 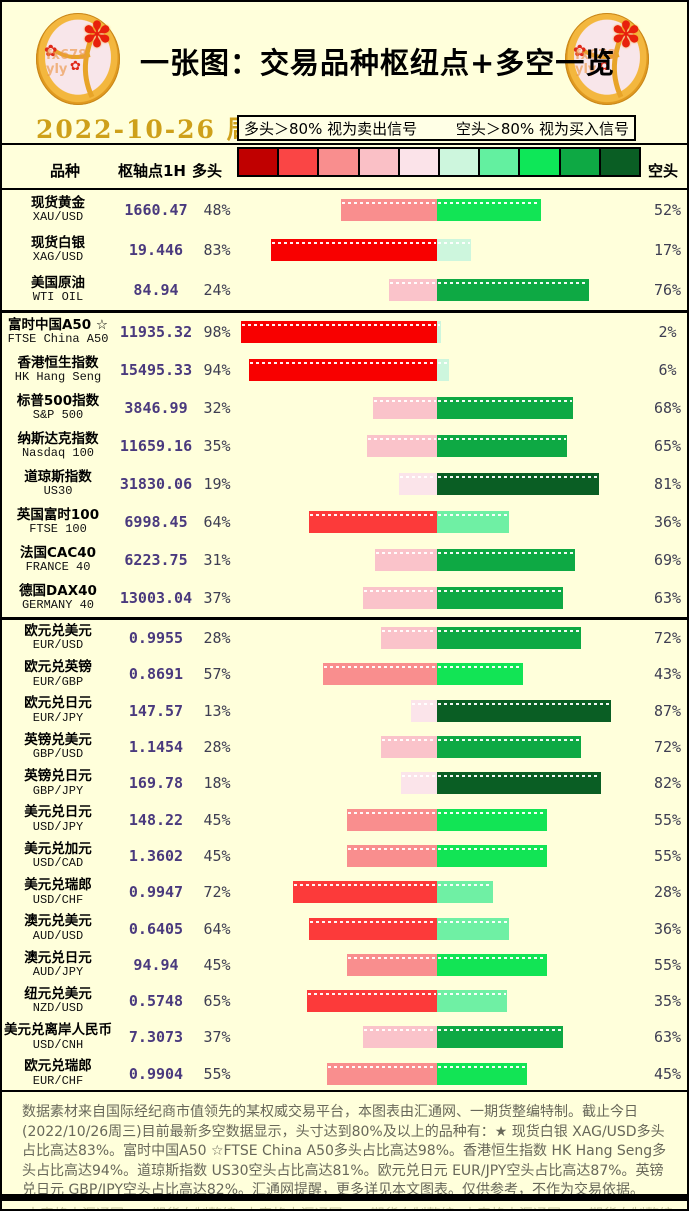 I want to click on short-percent: 52%, so click(x=667, y=210).